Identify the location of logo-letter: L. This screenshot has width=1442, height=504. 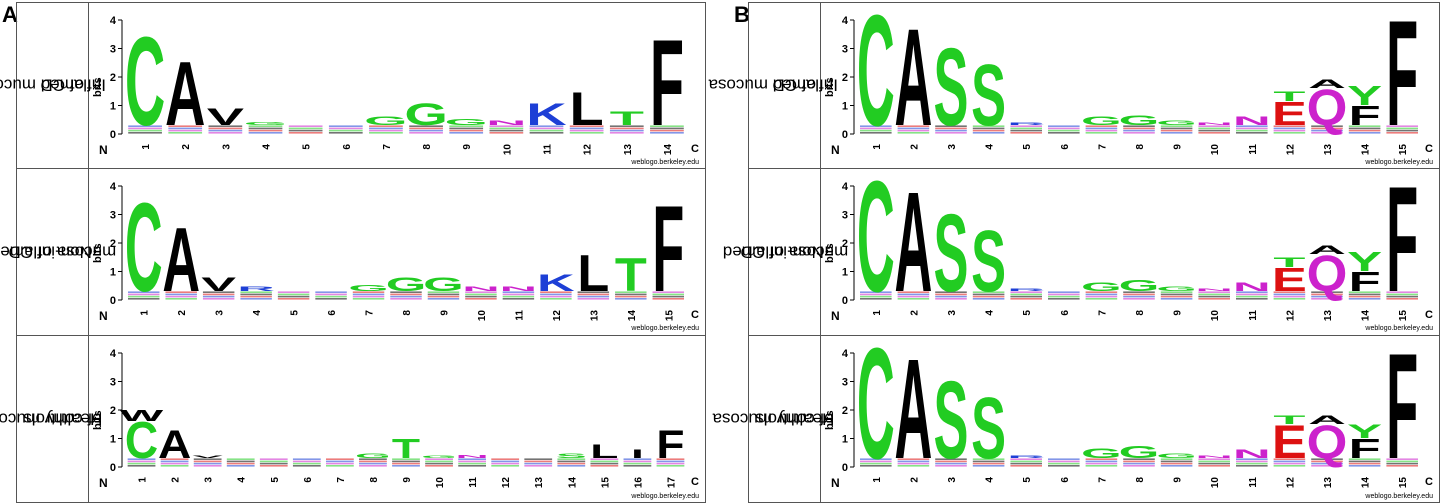
(604, 451).